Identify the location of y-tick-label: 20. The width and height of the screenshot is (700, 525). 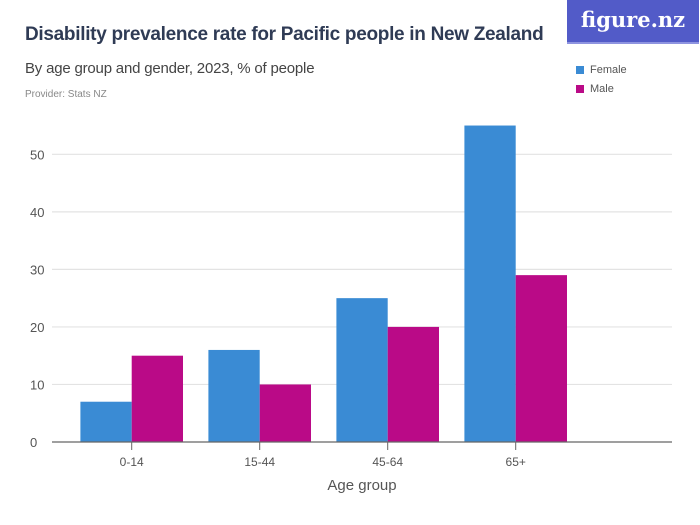
(37, 327).